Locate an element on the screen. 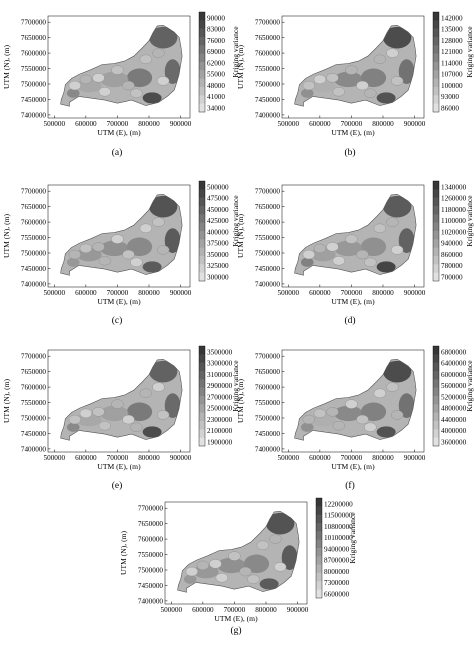  x-axis-label: UTM (E), (m) is located at coordinates (353, 466).